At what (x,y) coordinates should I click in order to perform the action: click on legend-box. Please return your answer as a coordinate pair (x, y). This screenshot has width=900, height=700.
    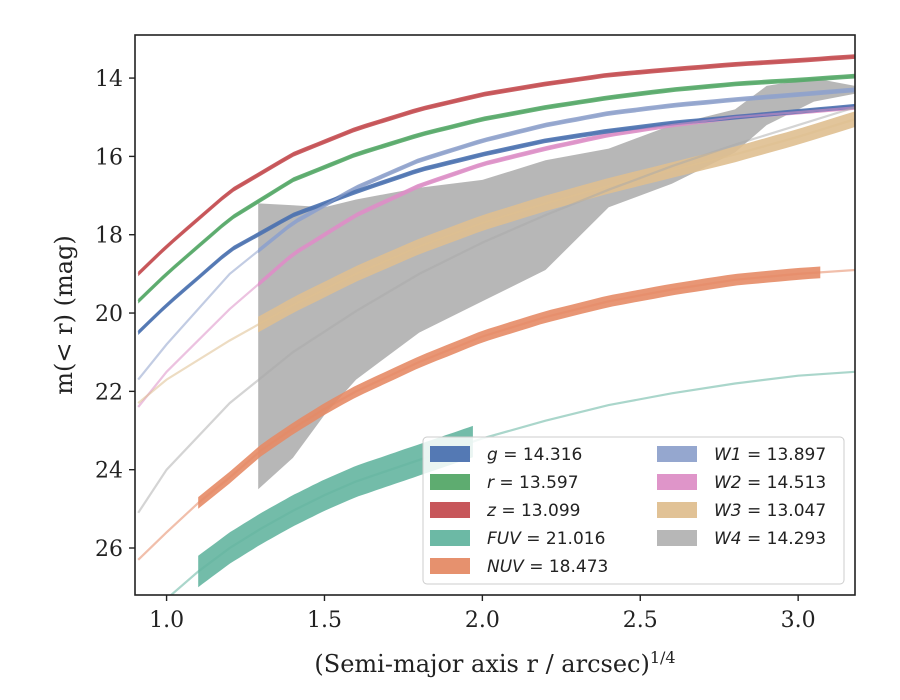
    Looking at the image, I should click on (633, 510).